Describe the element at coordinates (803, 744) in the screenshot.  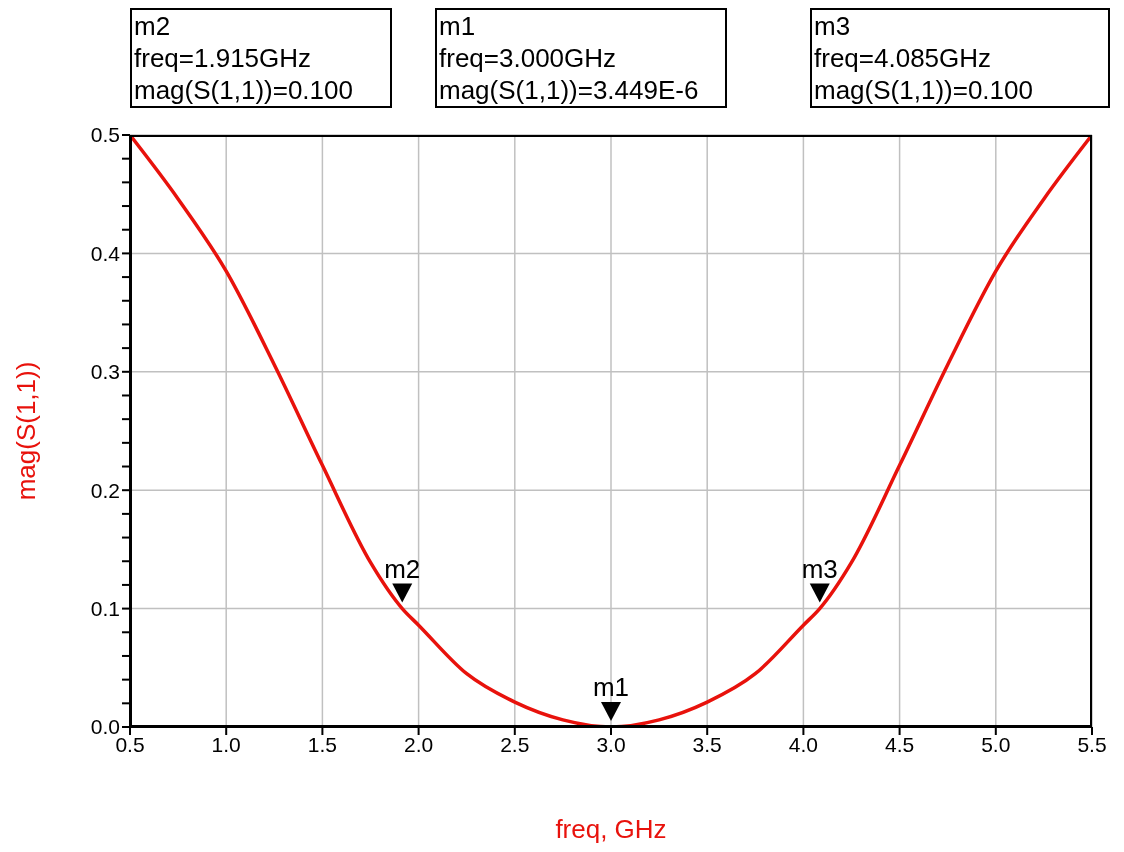
I see `x-tick-label: 4.0` at that location.